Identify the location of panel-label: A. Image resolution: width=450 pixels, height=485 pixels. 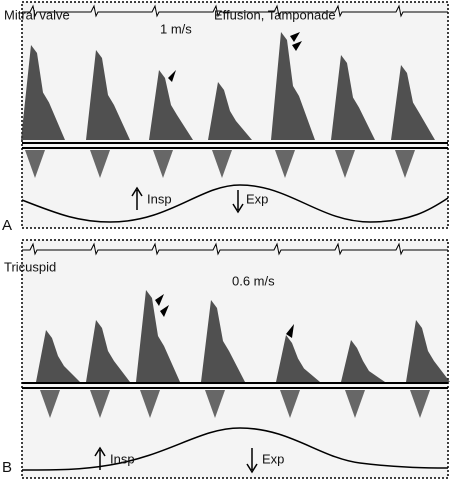
(7, 225).